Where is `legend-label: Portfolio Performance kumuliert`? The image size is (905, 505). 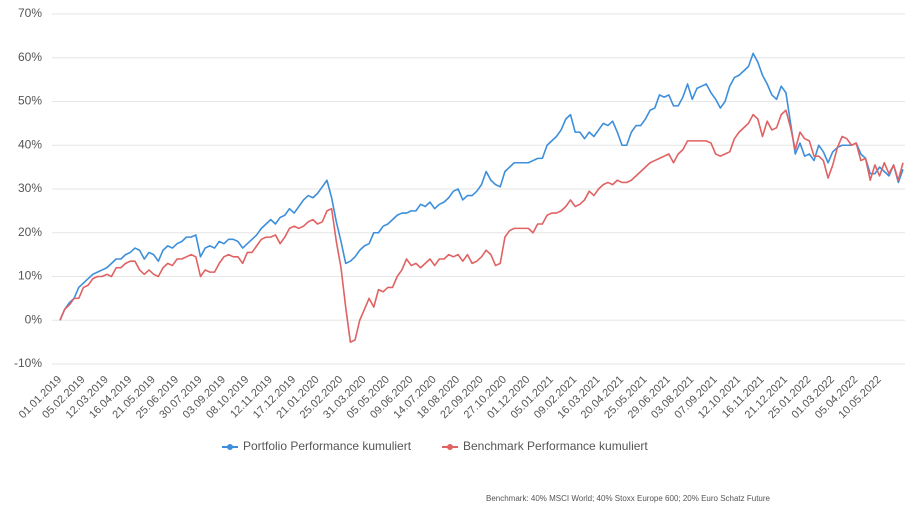
legend-label: Portfolio Performance kumuliert is located at coordinates (327, 446).